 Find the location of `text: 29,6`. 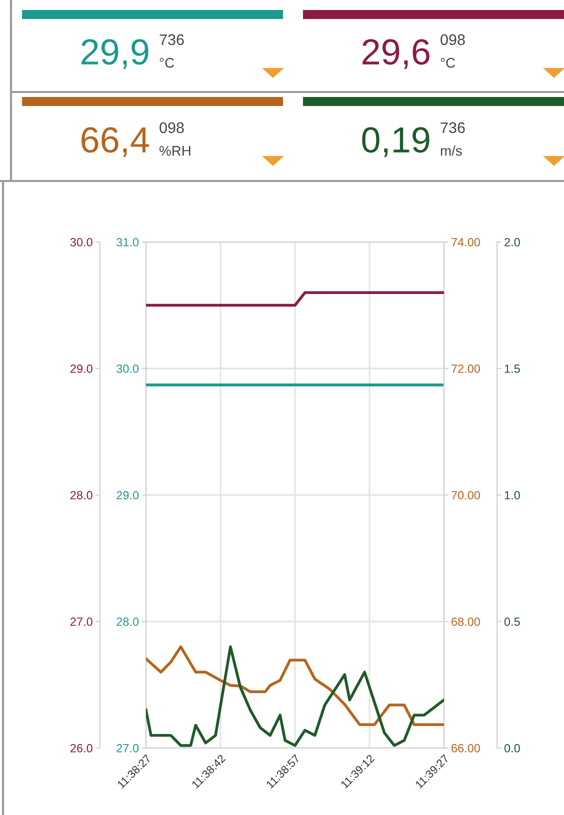

text: 29,6 is located at coordinates (396, 54).